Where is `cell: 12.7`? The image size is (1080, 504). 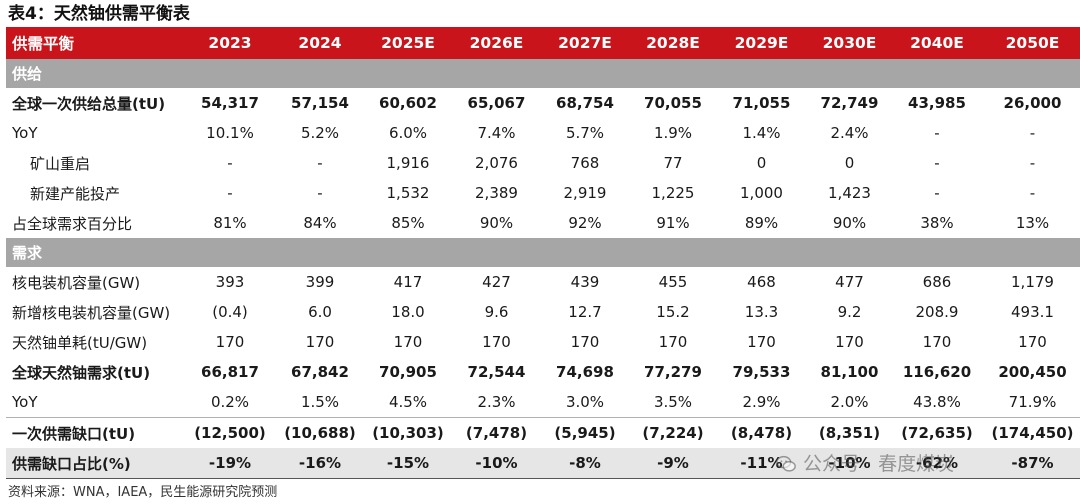
cell: 12.7 is located at coordinates (585, 312).